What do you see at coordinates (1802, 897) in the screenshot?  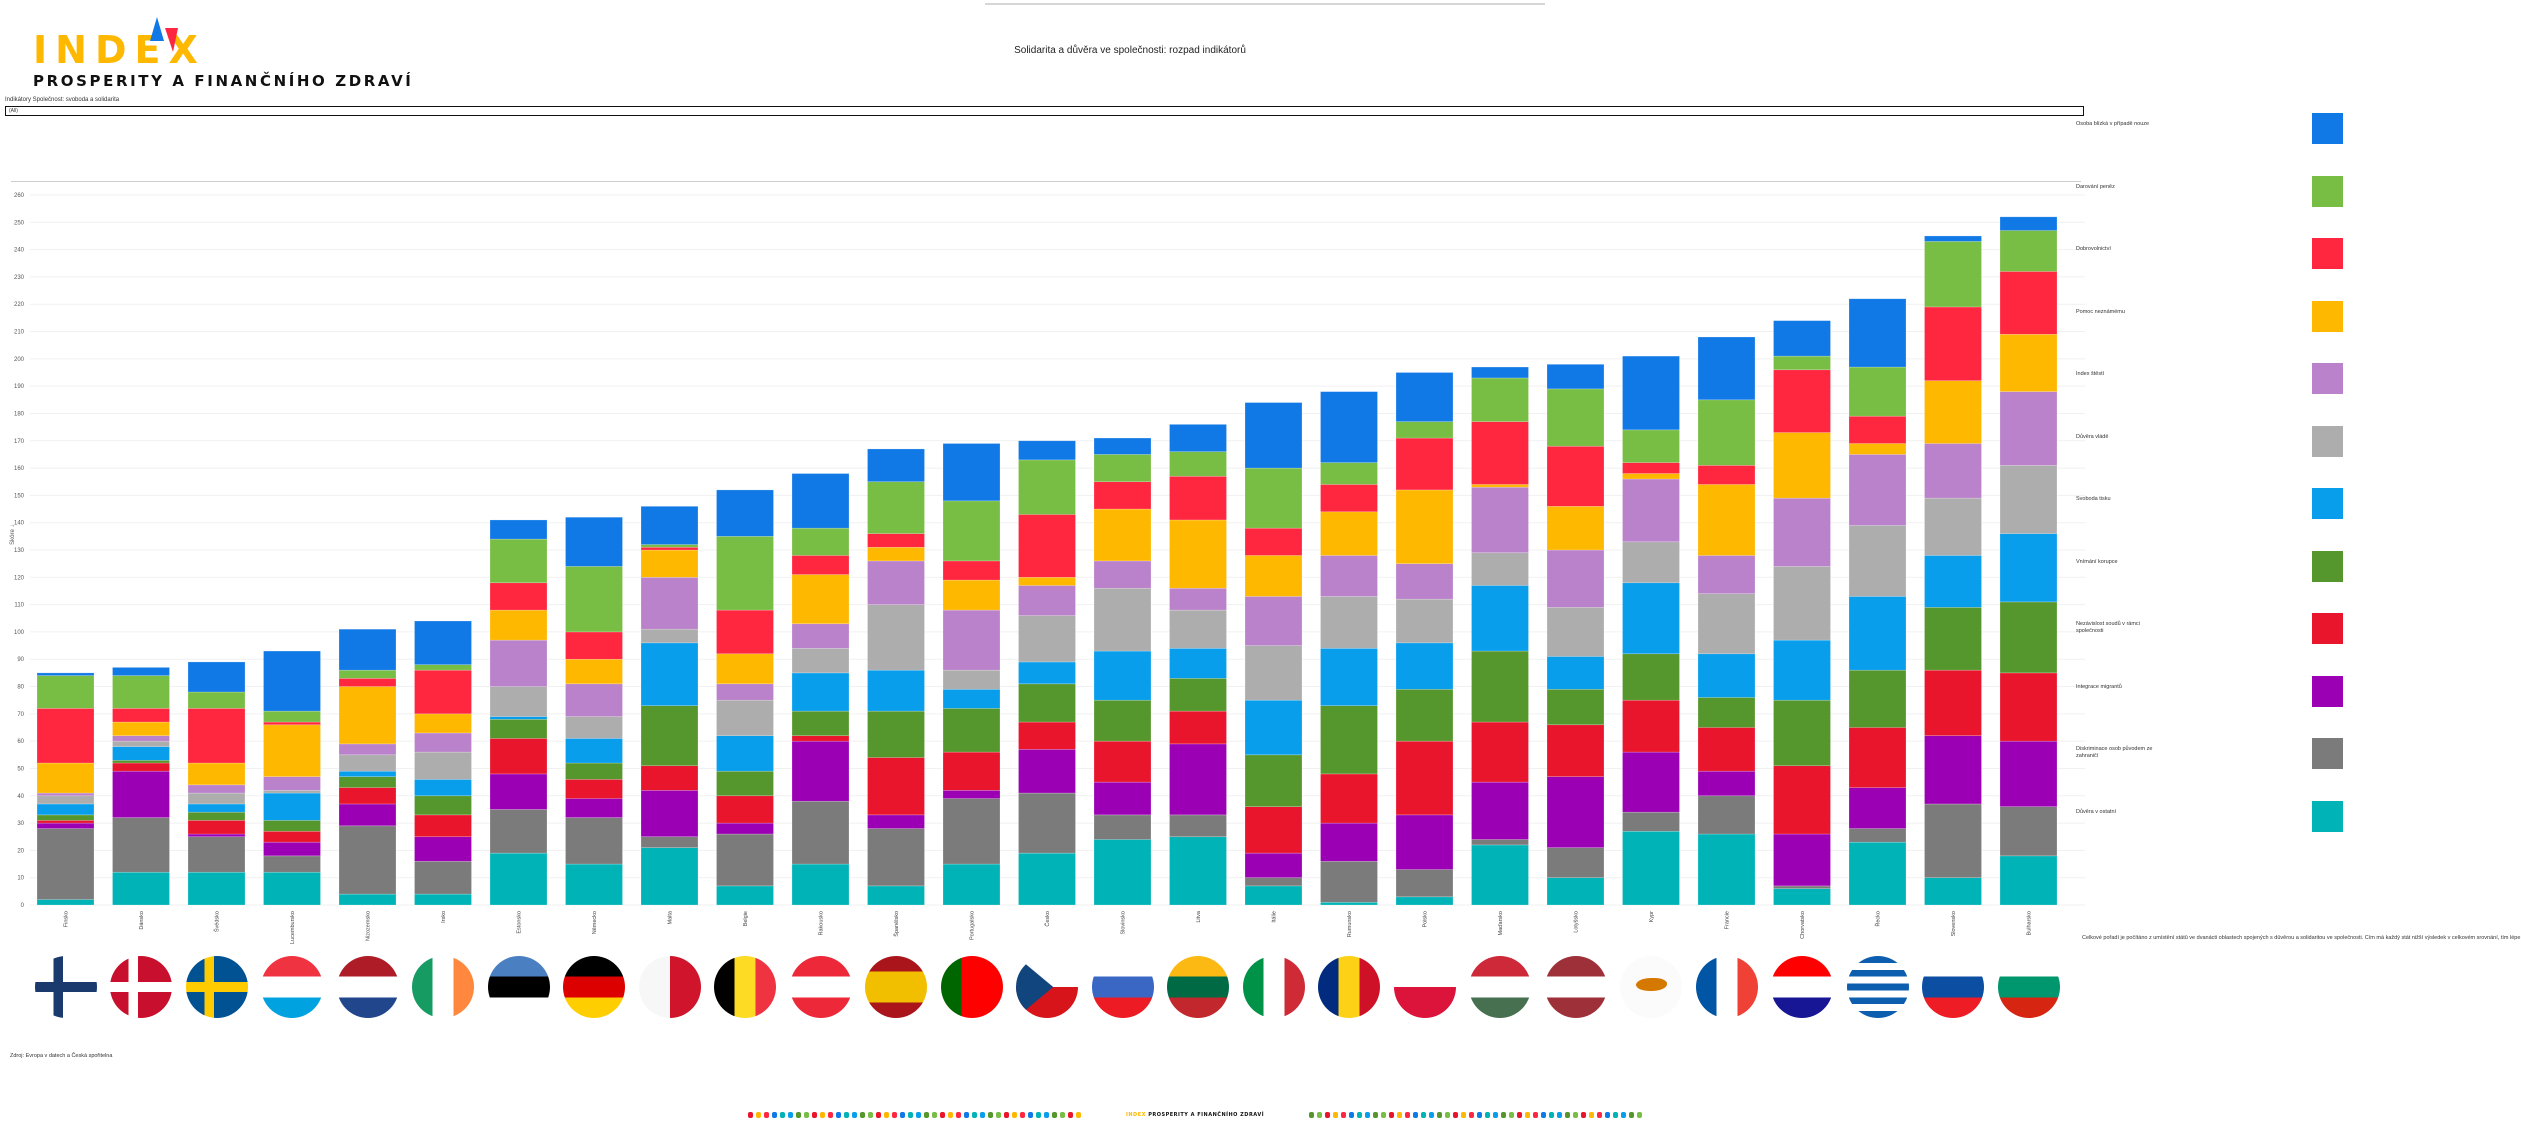 I see `bar-segment: Chorvatsko – Důvěra v ostatní: 6` at bounding box center [1802, 897].